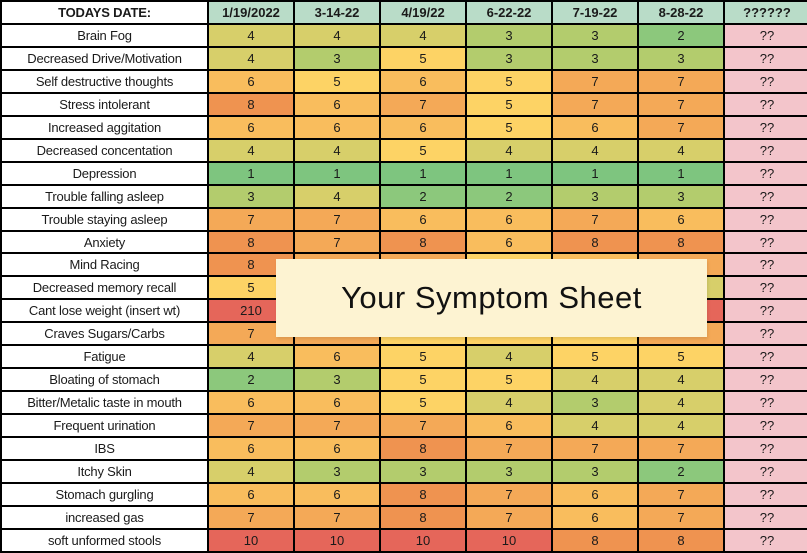 The height and width of the screenshot is (553, 807). I want to click on row-label-cell: Decreased concentation, so click(104, 150).